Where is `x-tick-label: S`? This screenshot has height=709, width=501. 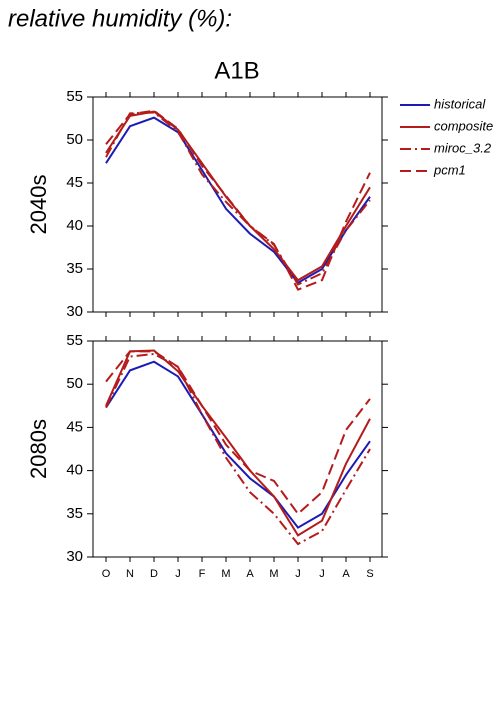 x-tick-label: S is located at coordinates (369, 574).